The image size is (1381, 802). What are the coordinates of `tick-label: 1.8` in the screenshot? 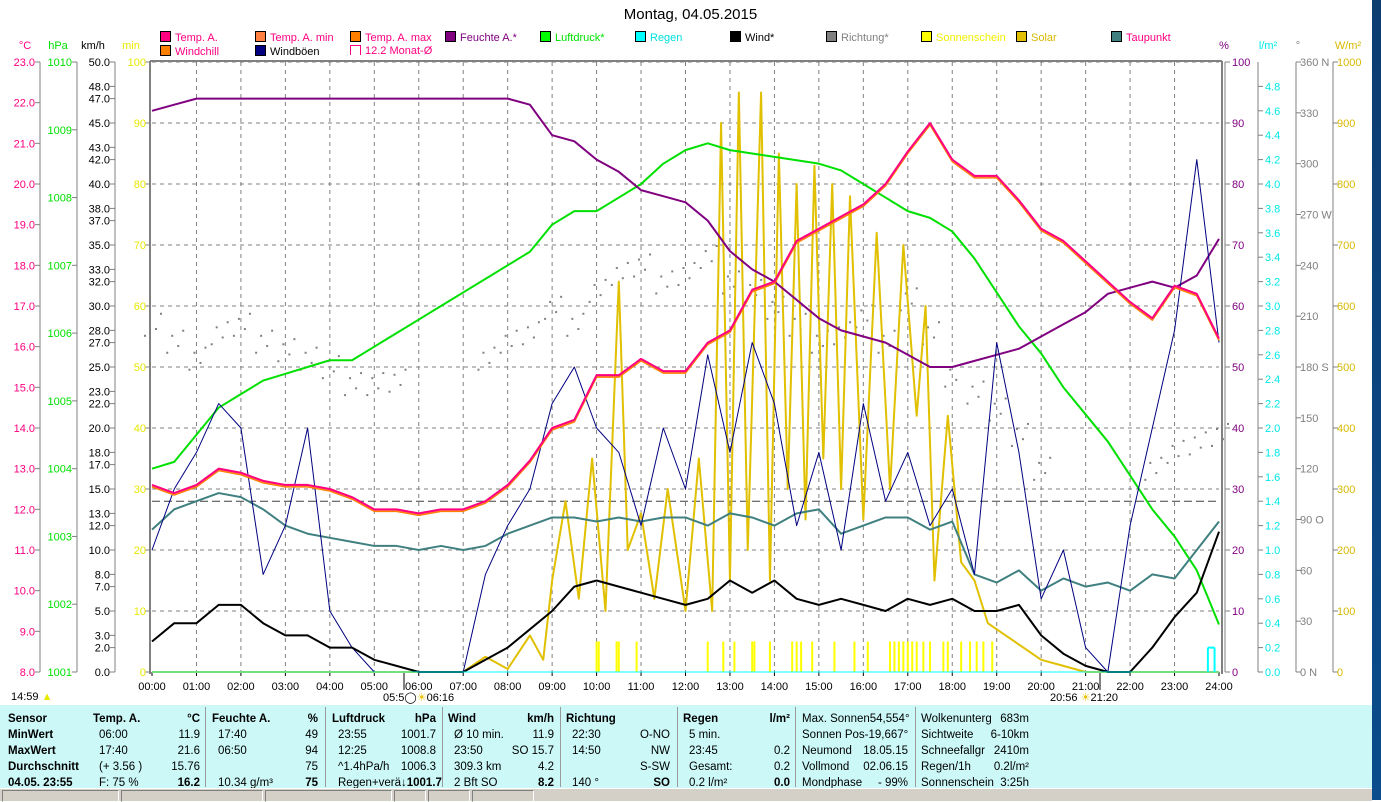 It's located at (1272, 453).